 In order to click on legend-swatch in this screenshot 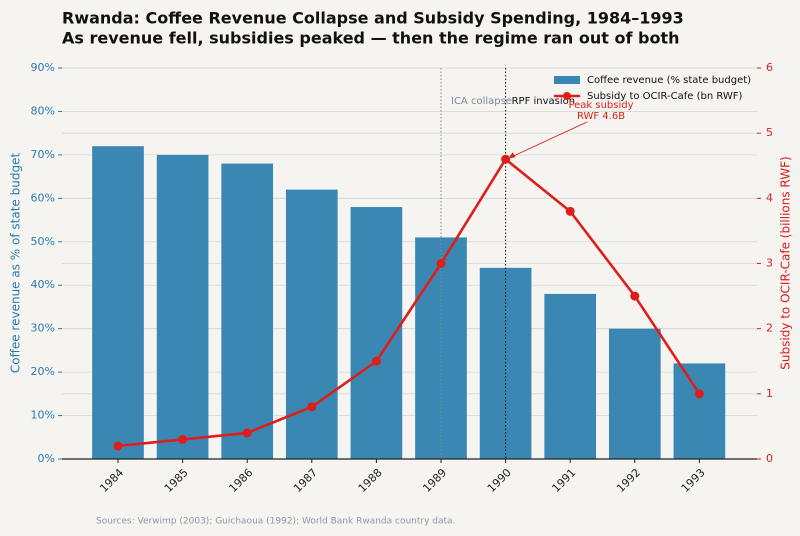, I will do `click(567, 80)`.